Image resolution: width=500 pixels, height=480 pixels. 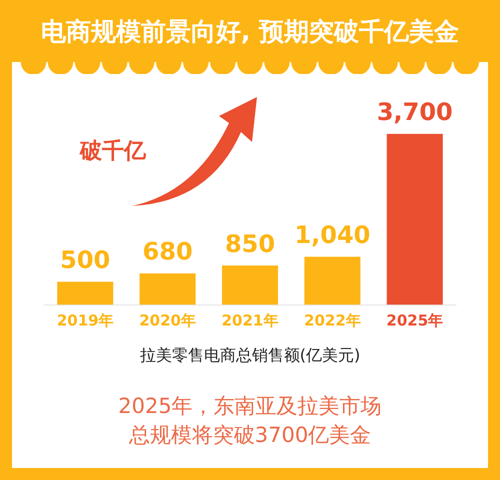 What do you see at coordinates (167, 252) in the screenshot?
I see `data-label: 680` at bounding box center [167, 252].